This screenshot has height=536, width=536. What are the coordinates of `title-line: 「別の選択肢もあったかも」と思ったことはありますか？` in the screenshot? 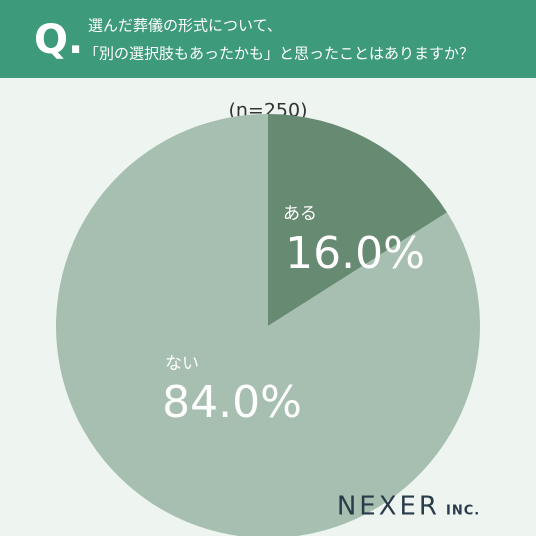 It's located at (279, 54).